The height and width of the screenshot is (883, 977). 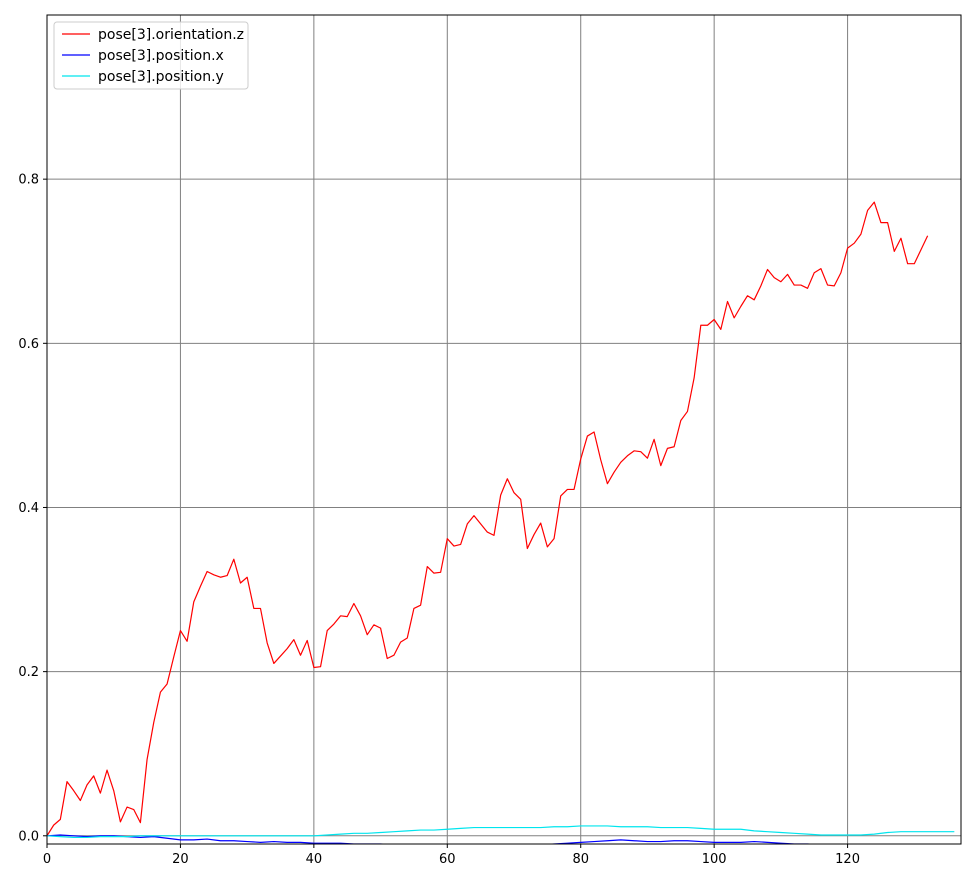 I want to click on legend-frame, so click(x=151, y=55).